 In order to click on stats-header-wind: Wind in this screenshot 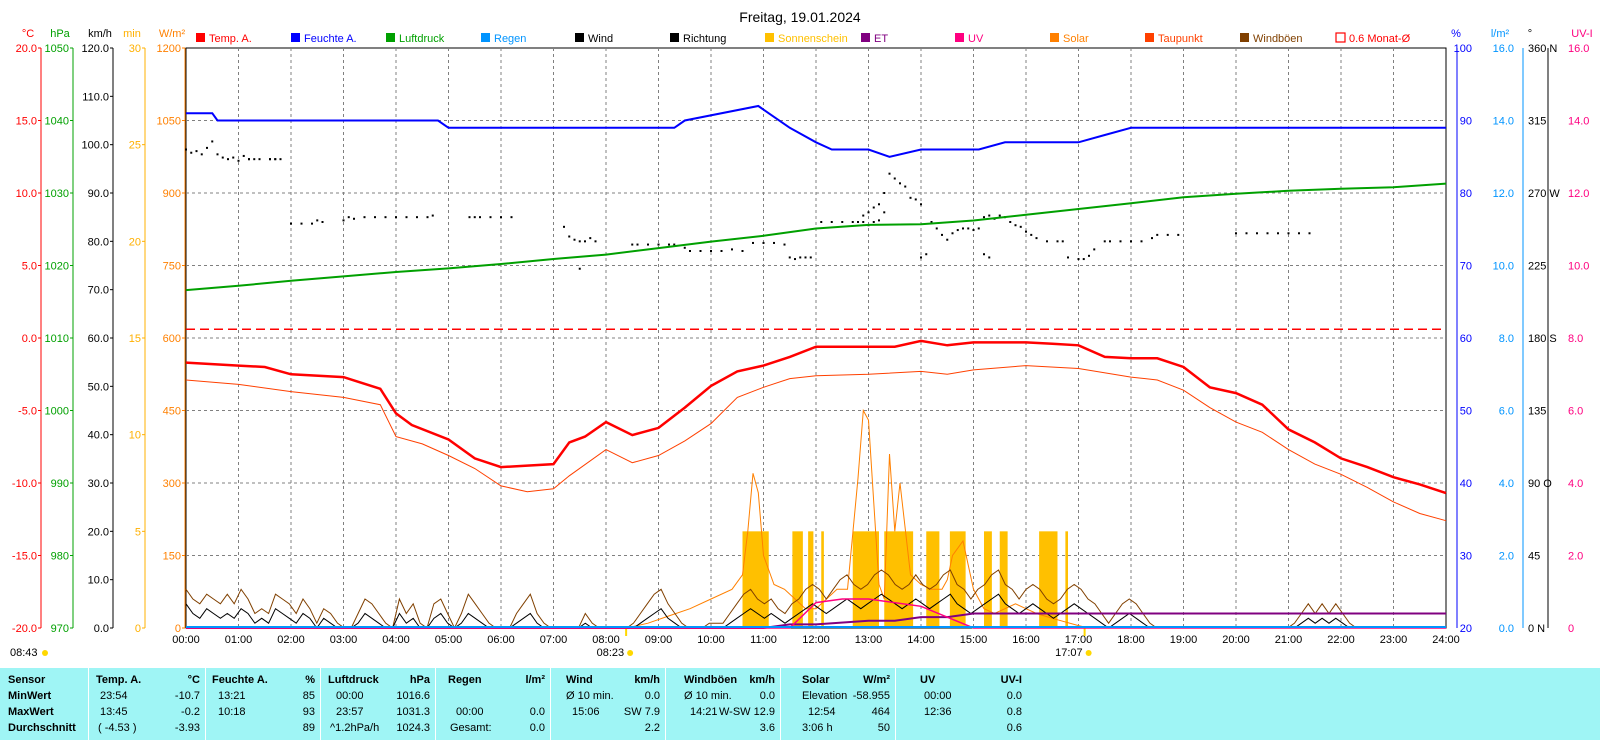, I will do `click(579, 680)`.